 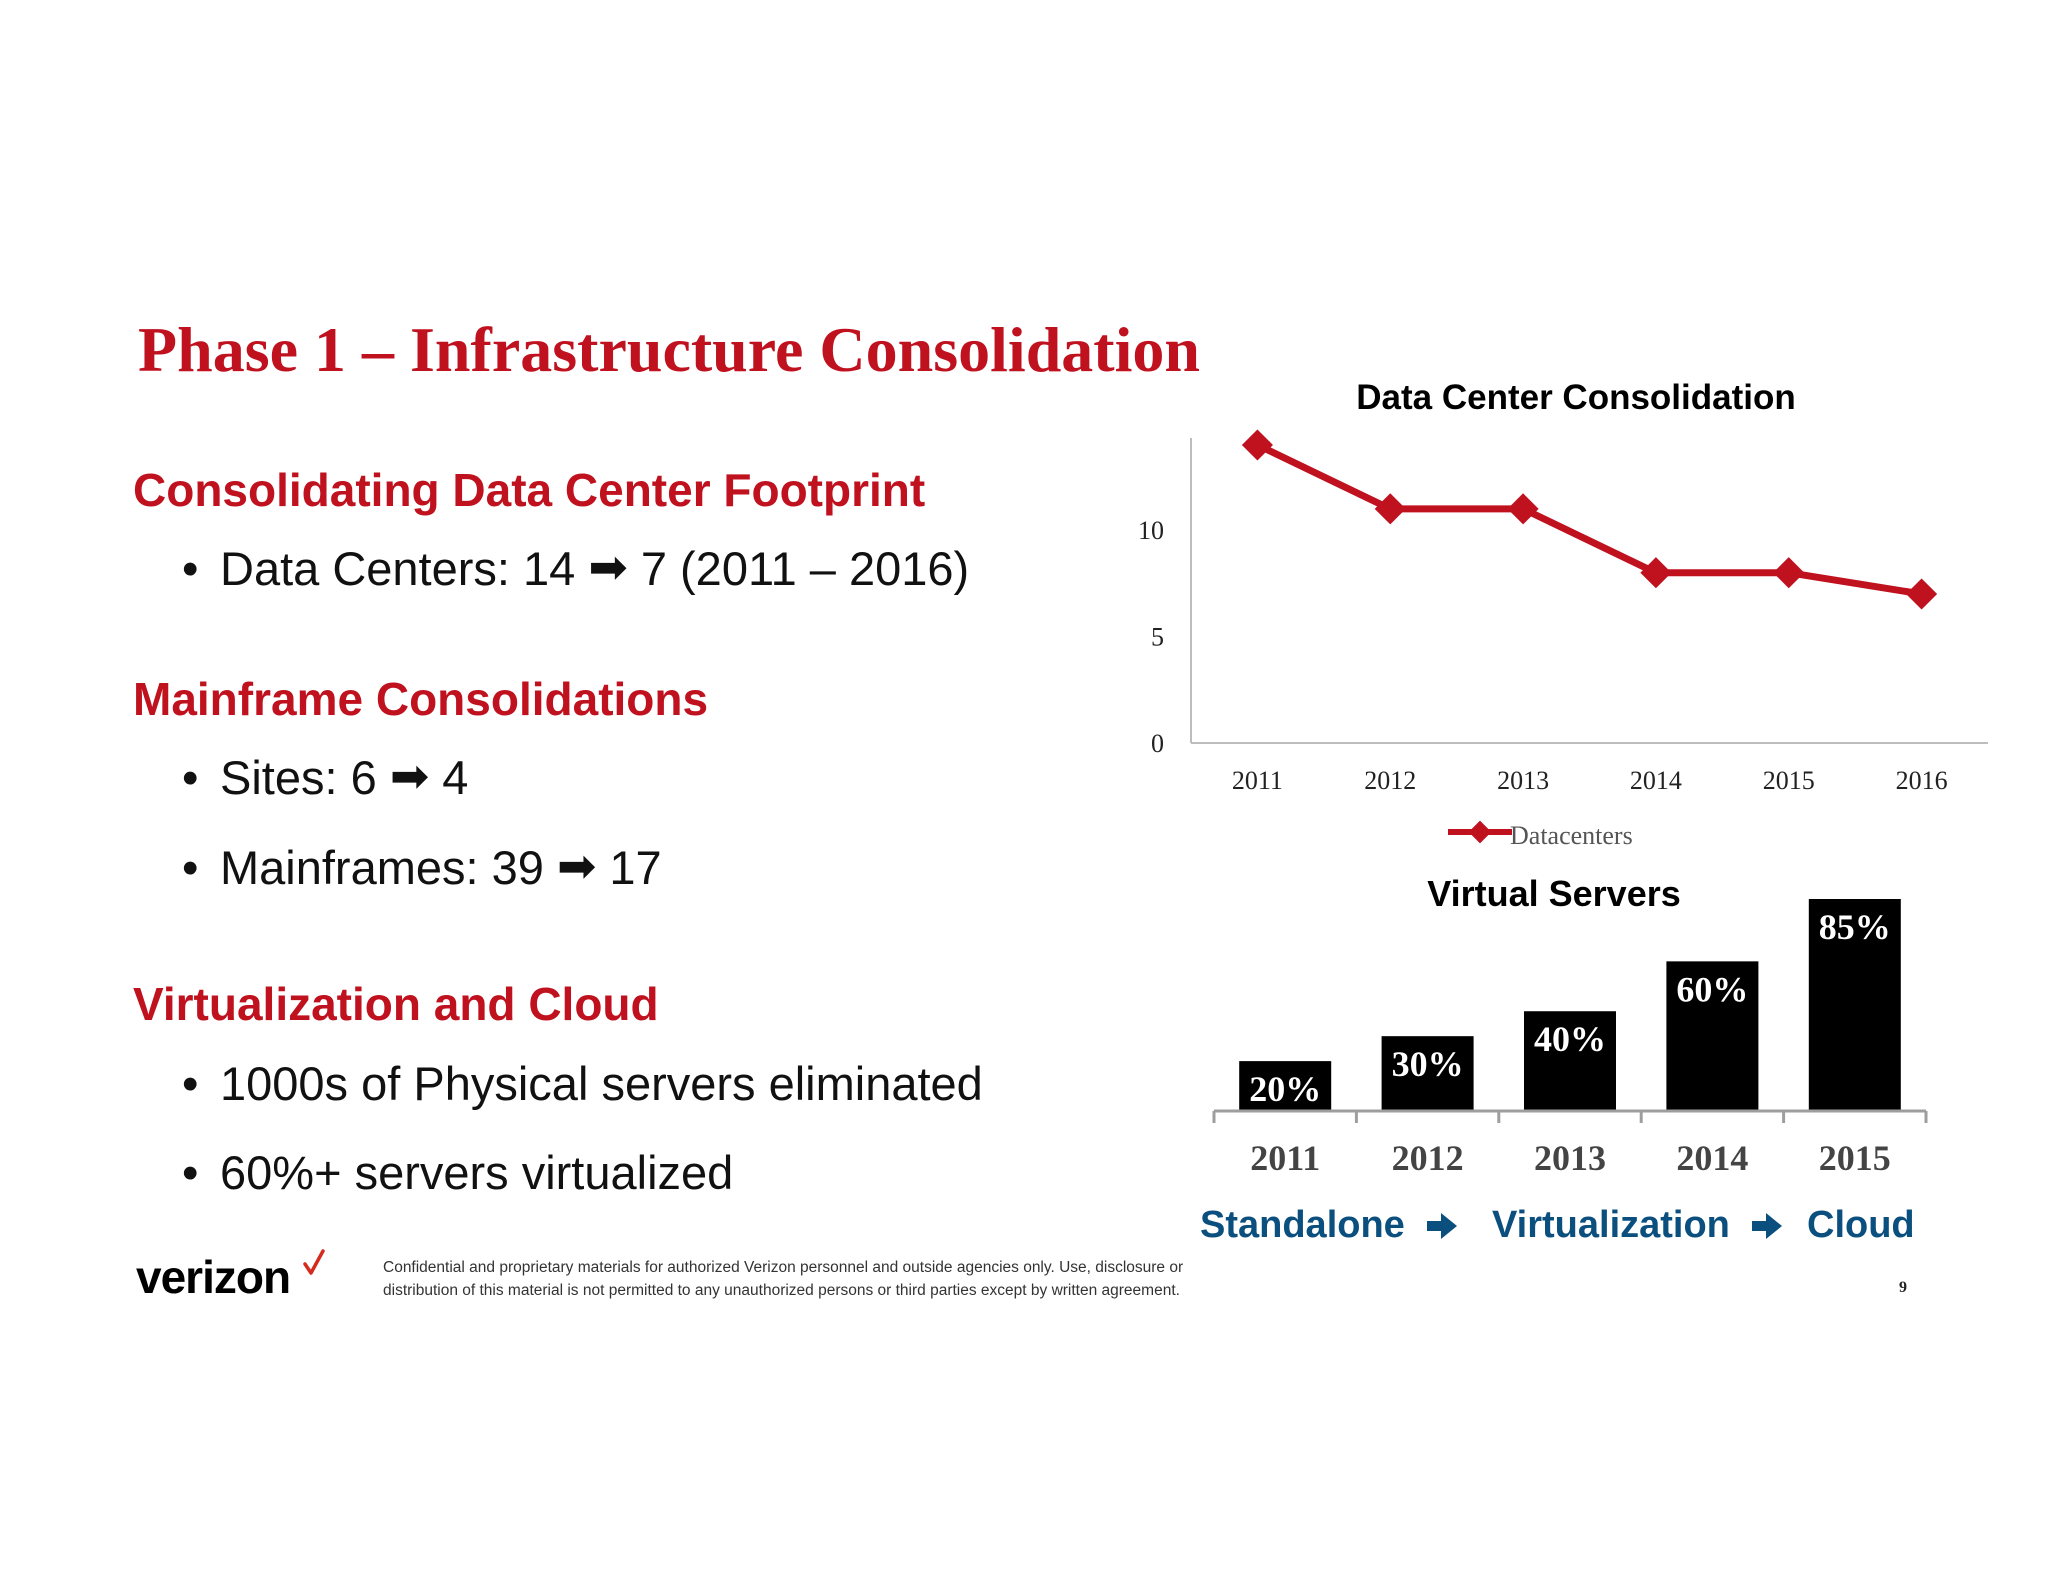 What do you see at coordinates (1855, 927) in the screenshot?
I see `bar-data-label: 85%` at bounding box center [1855, 927].